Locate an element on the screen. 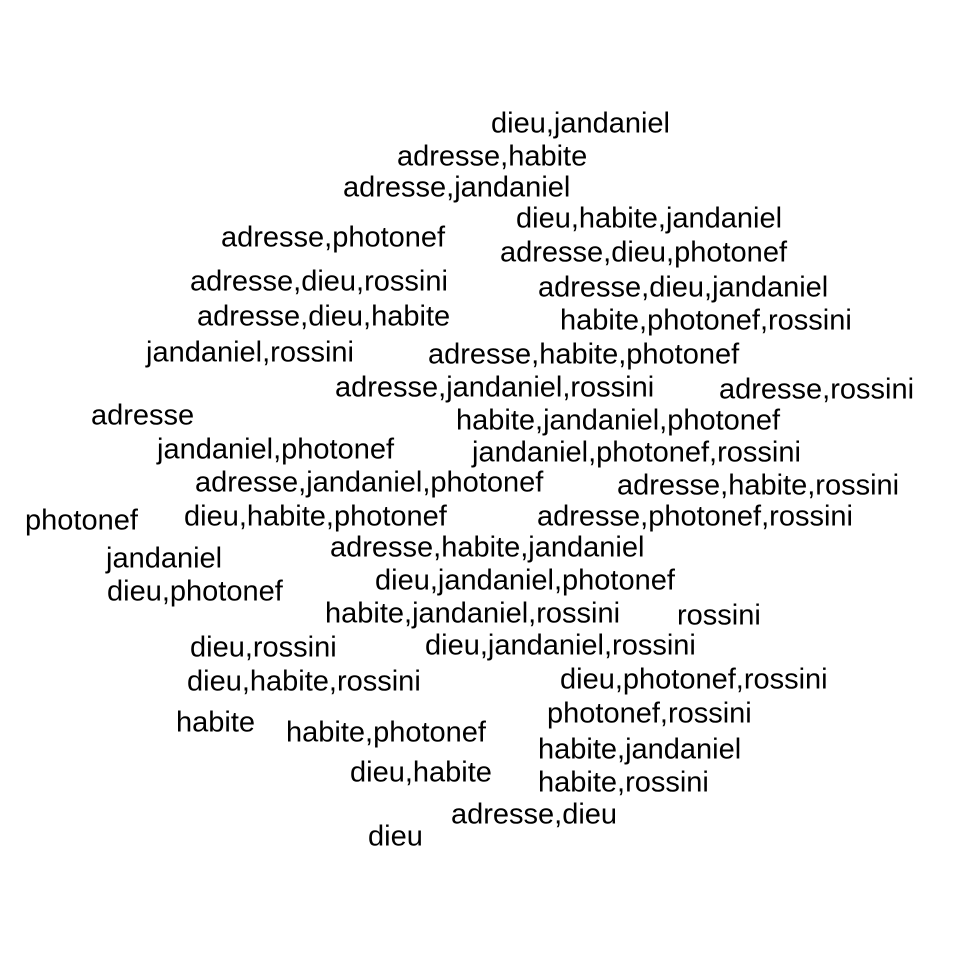 Image resolution: width=960 pixels, height=960 pixels. word-dieu: dieu is located at coordinates (395, 836).